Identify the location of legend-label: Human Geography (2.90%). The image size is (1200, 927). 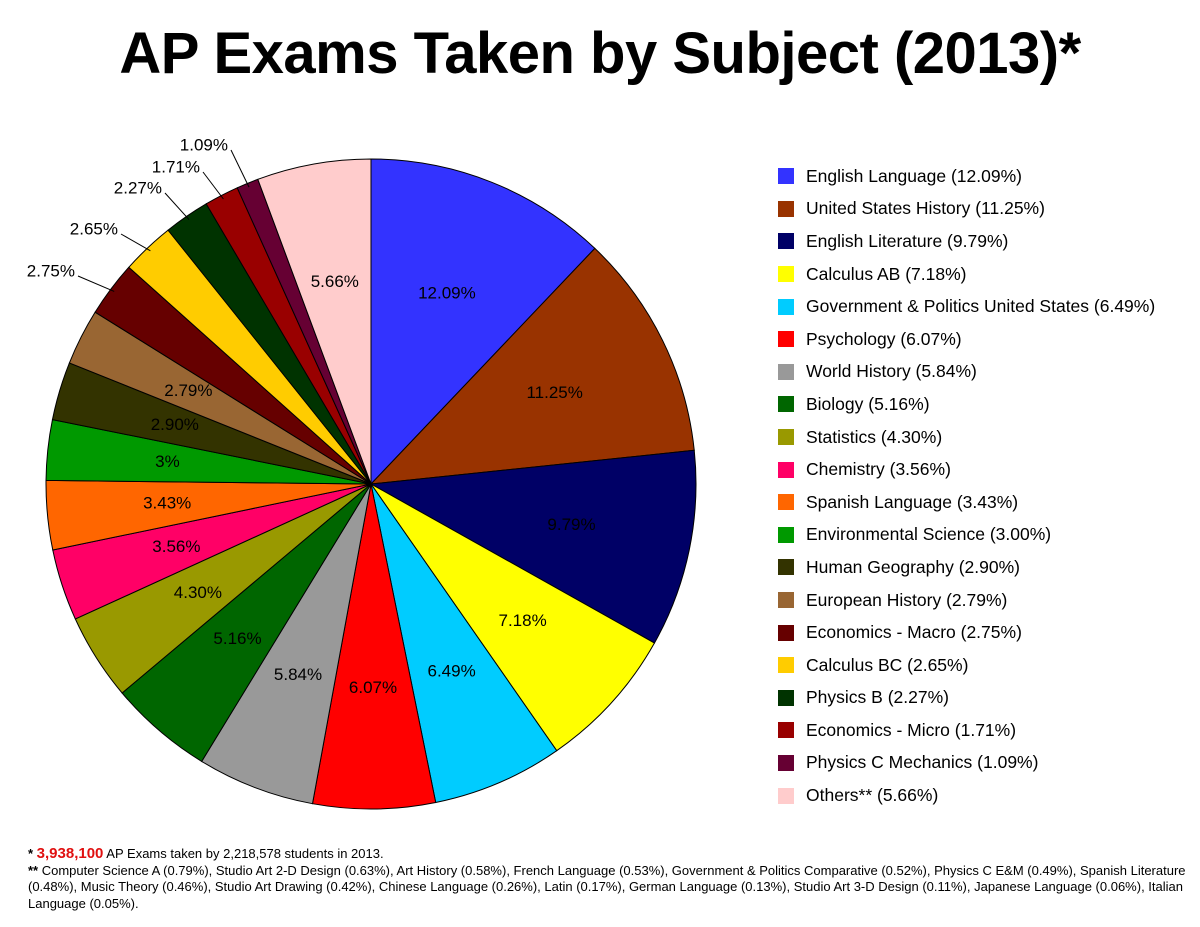
(913, 566).